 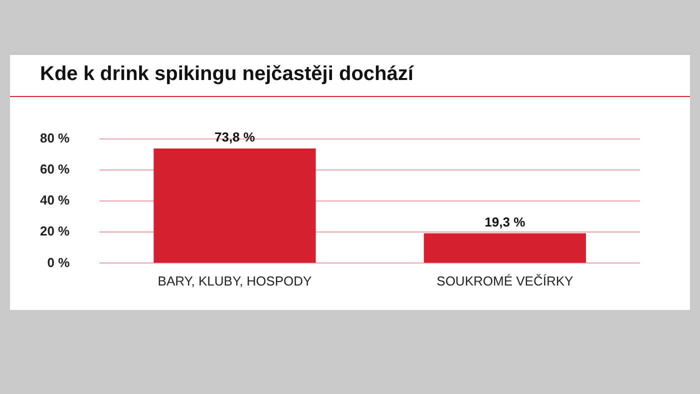 What do you see at coordinates (350, 76) in the screenshot?
I see `chart-title: Kde k drink spikingu nejčastěji dochází` at bounding box center [350, 76].